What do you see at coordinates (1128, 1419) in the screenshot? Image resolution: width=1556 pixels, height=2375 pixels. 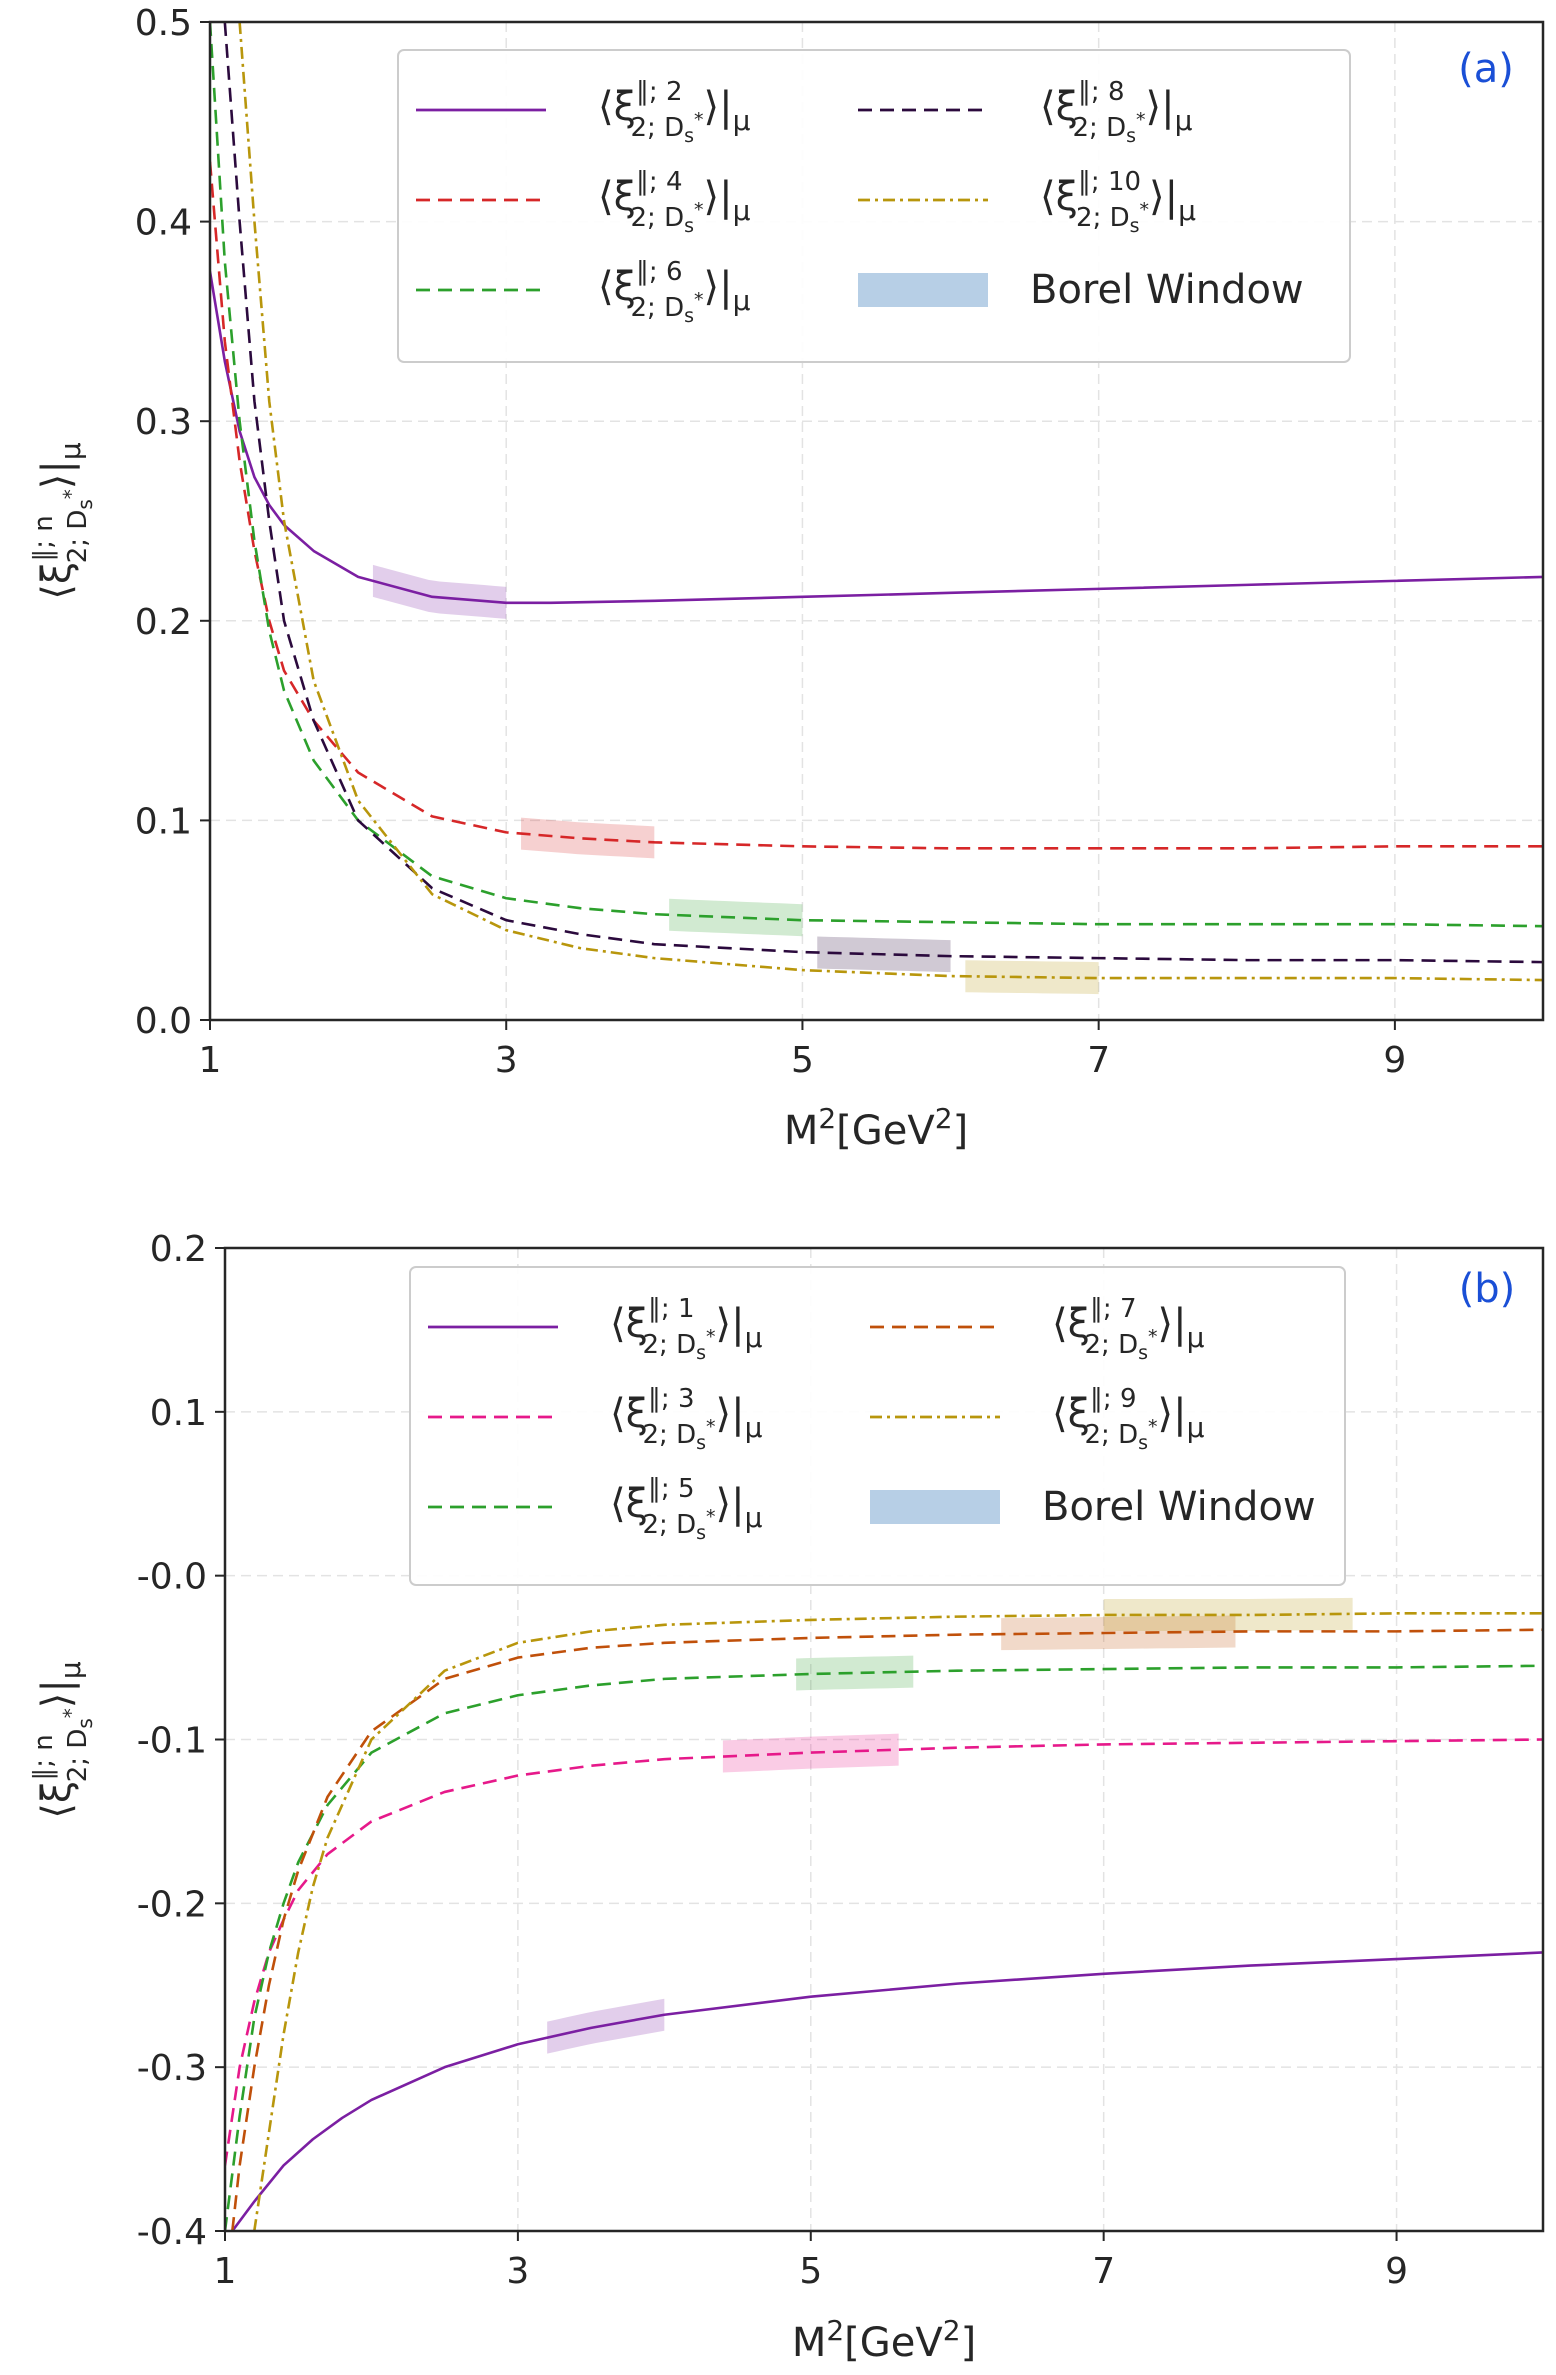 I see `legend-label: ⟨ξ∥; 9 2; Ds*⟩|μ` at bounding box center [1128, 1419].